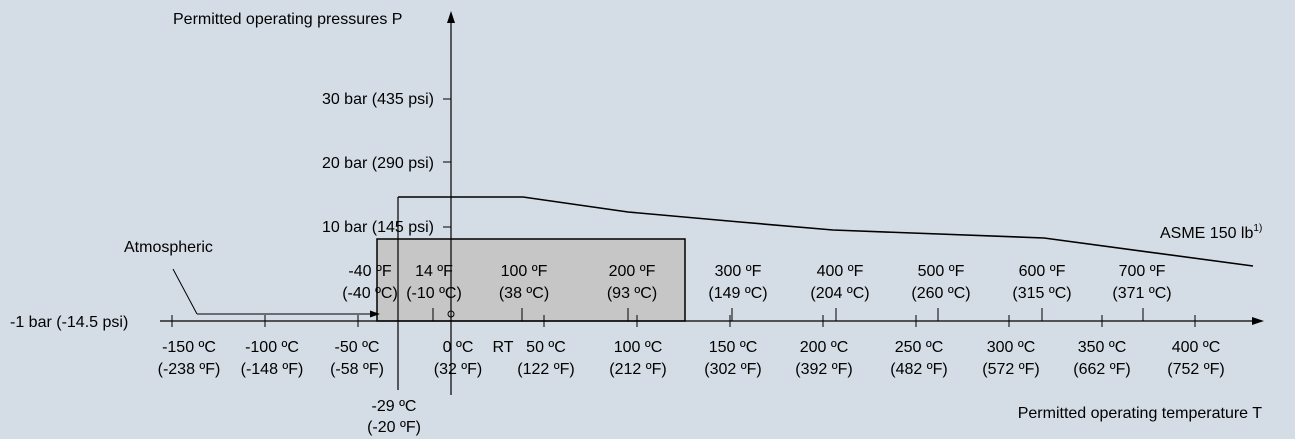 Image resolution: width=1295 pixels, height=439 pixels. Describe the element at coordinates (1042, 271) in the screenshot. I see `fahrenheit-tick-label: 600 ºF` at that location.